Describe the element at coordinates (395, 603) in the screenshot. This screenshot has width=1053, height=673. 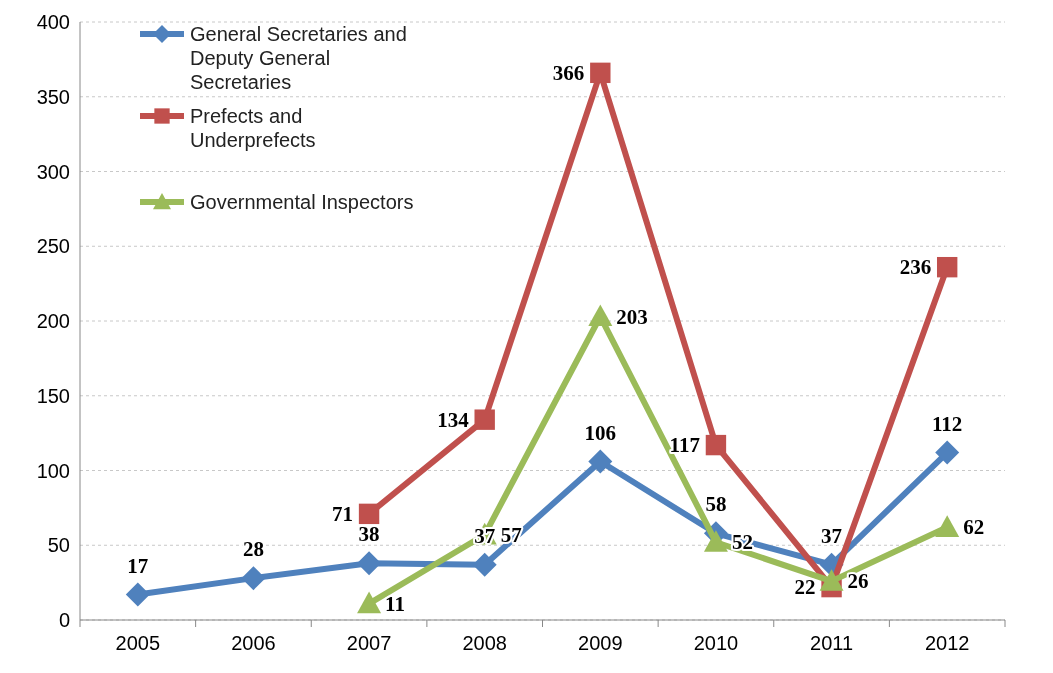
I see `data-label: 11` at that location.